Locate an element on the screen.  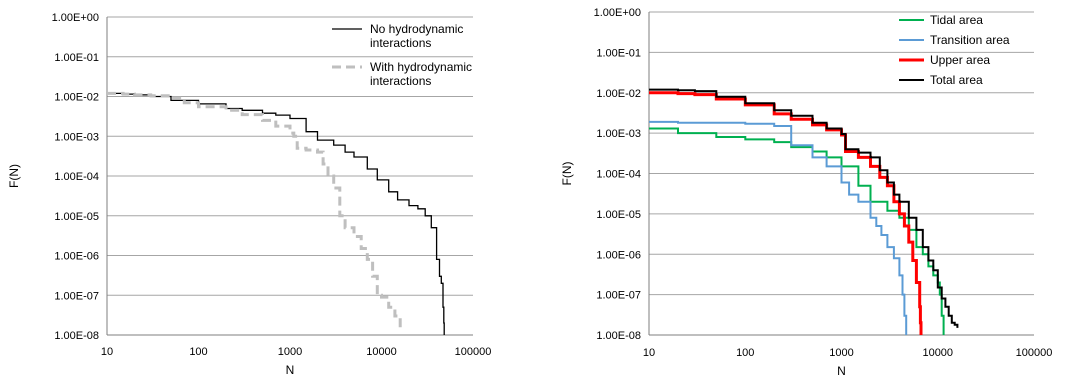
legend-item-transition-area: Transition area is located at coordinates (954, 40).